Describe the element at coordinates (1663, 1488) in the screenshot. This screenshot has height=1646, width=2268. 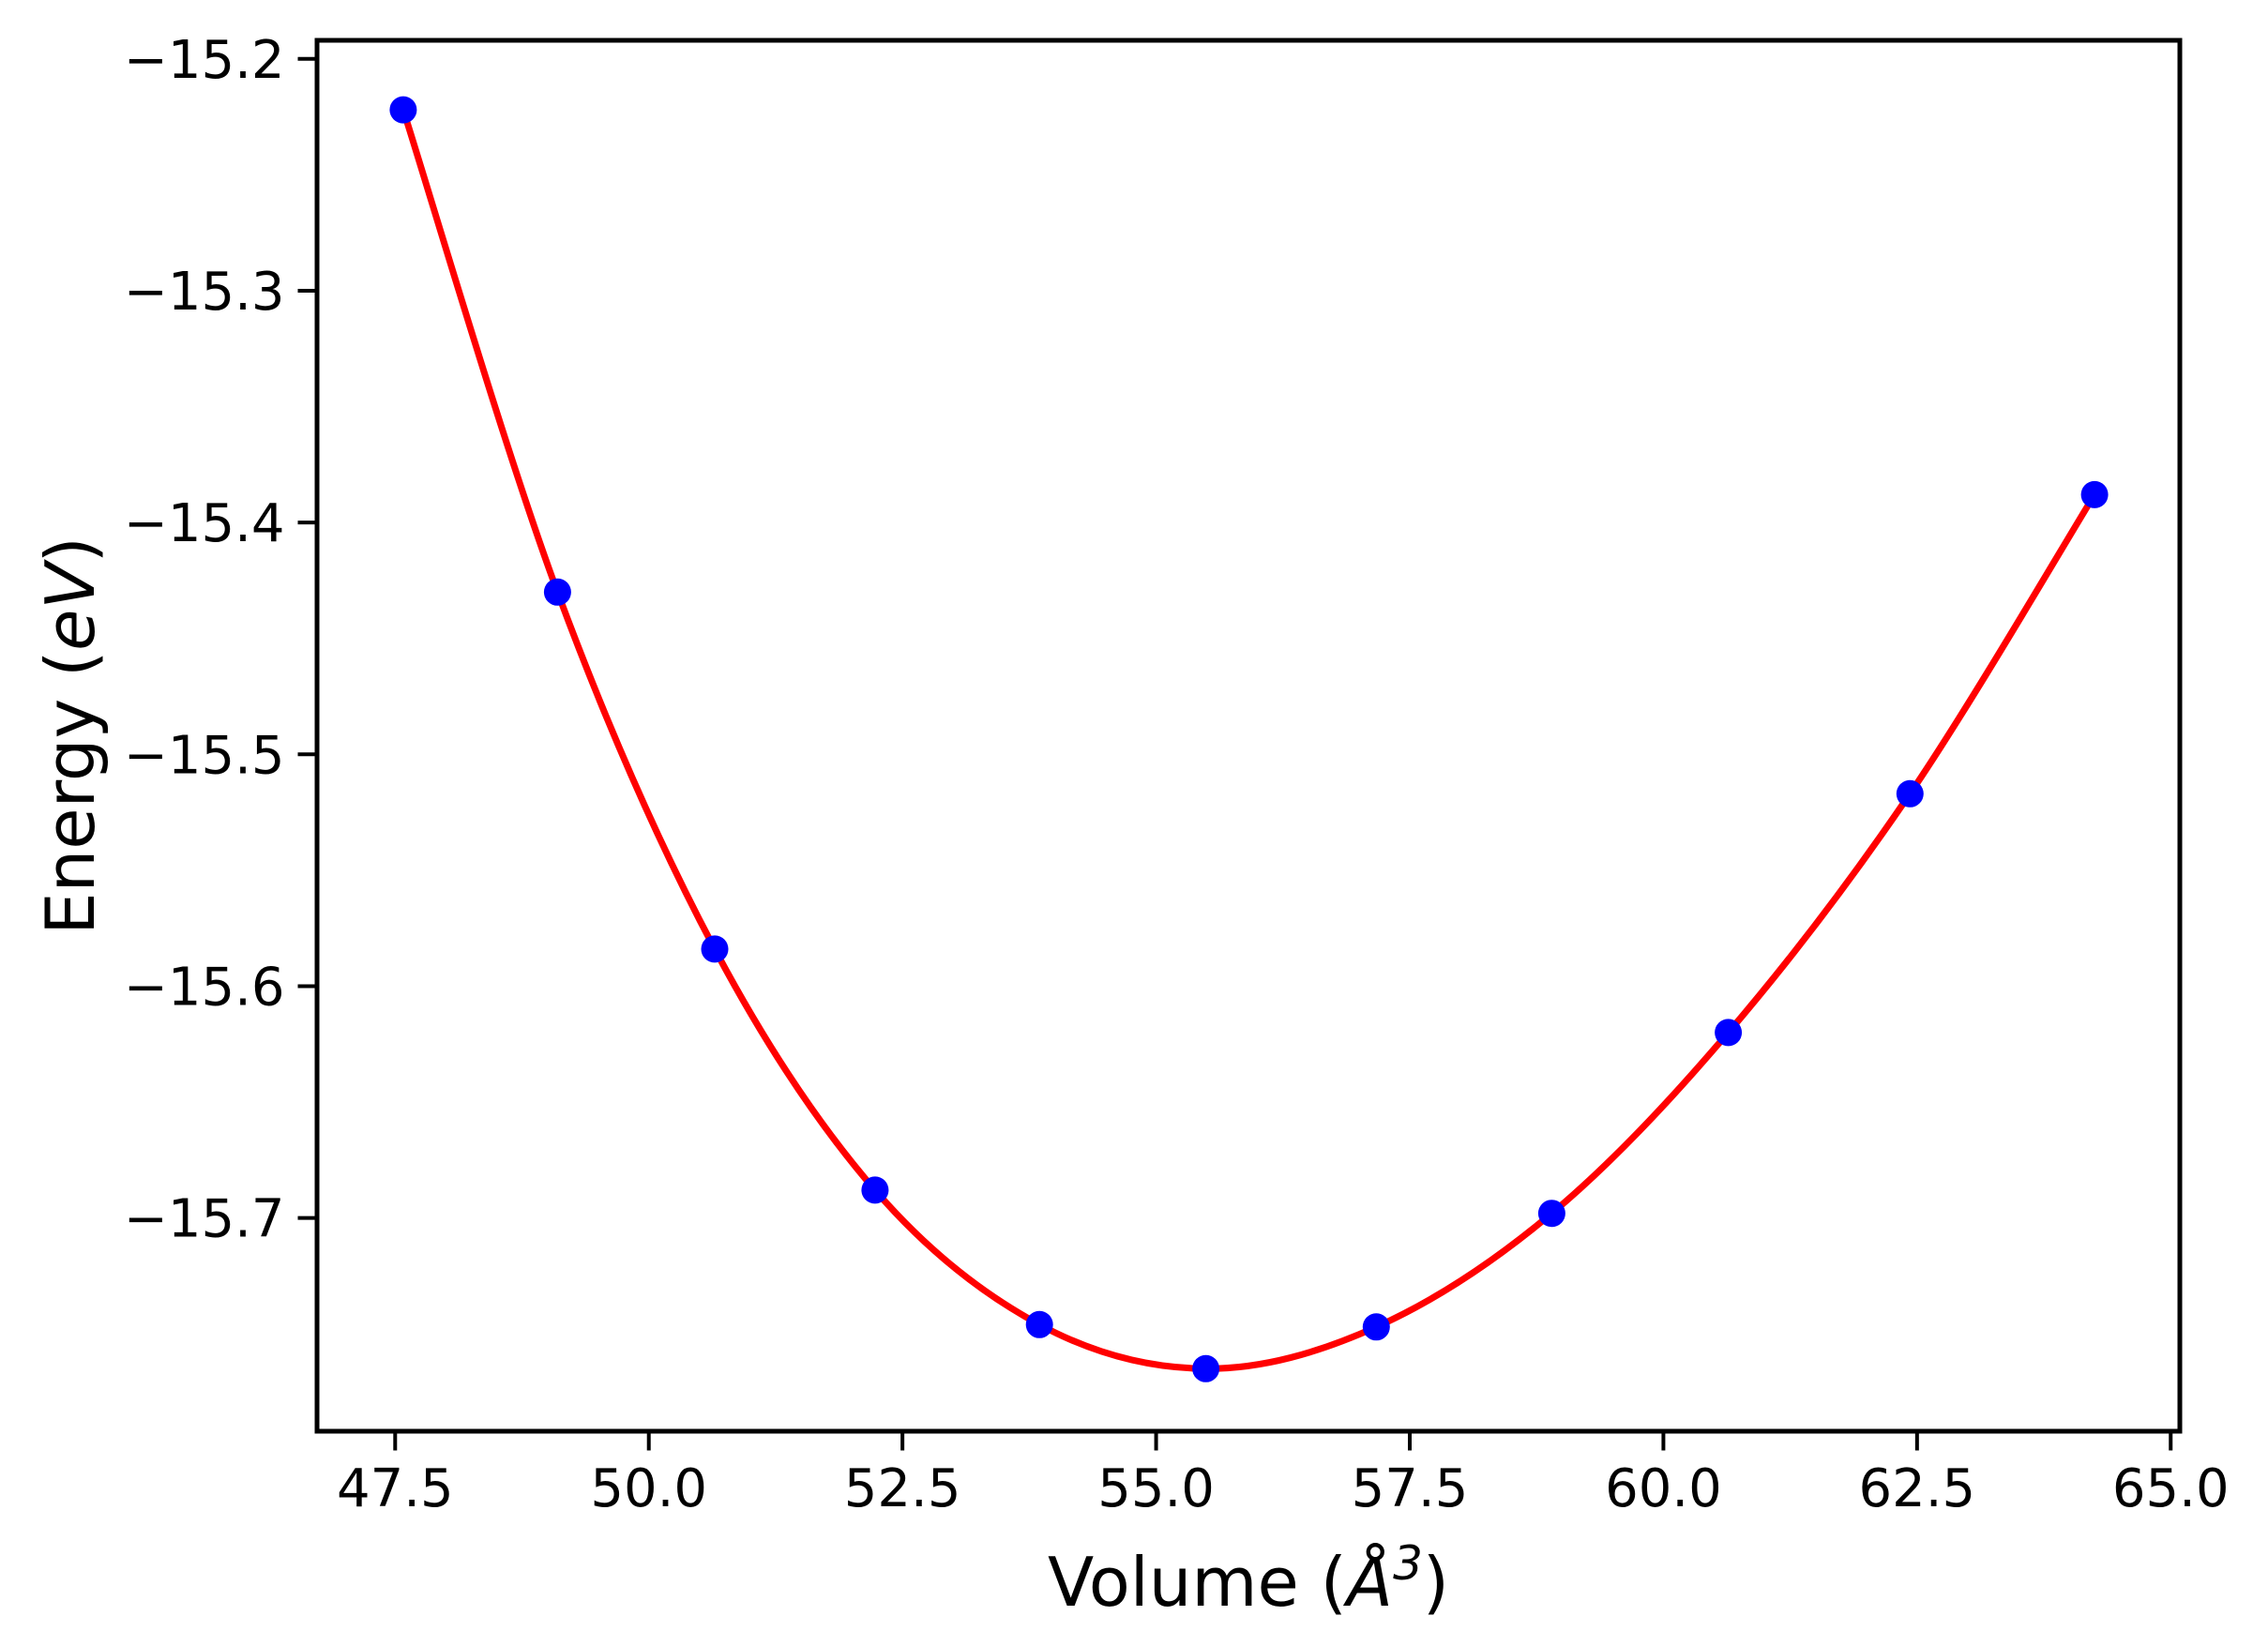
I see `x-tick-label: 60.0` at that location.